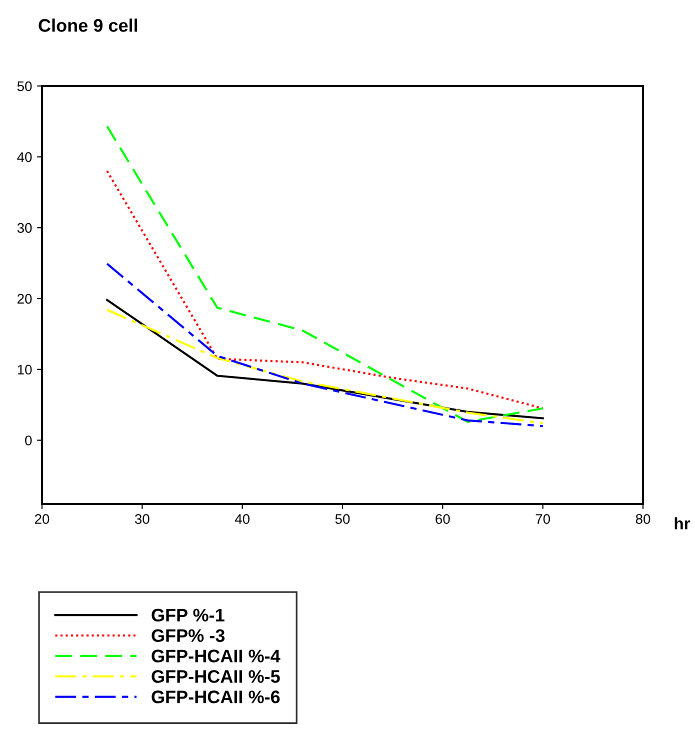  What do you see at coordinates (216, 697) in the screenshot?
I see `legend-label: GFP-HCAII %-6` at bounding box center [216, 697].